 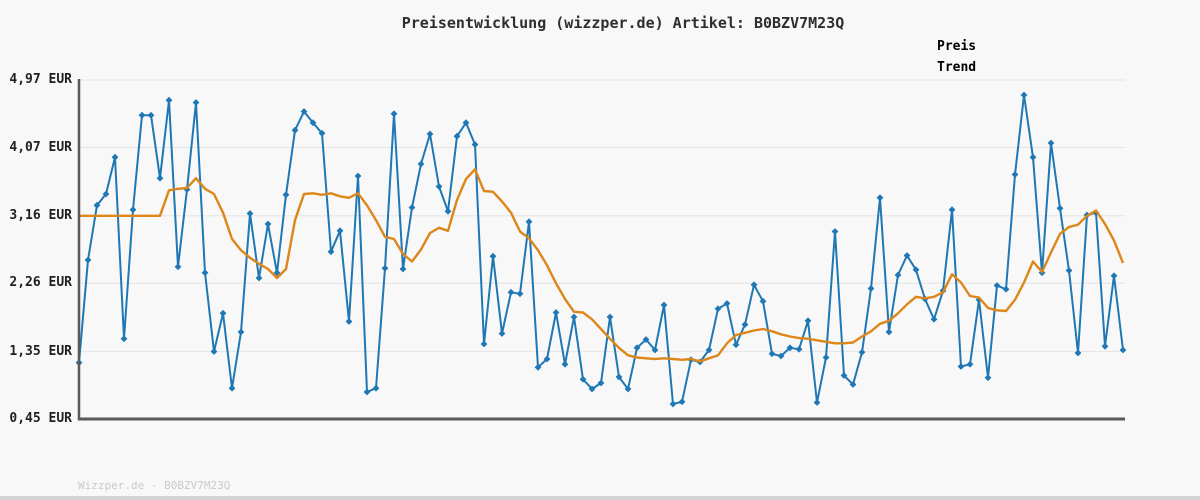 I want to click on y-axis-tick-label: 3,16 EUR, so click(x=40, y=215).